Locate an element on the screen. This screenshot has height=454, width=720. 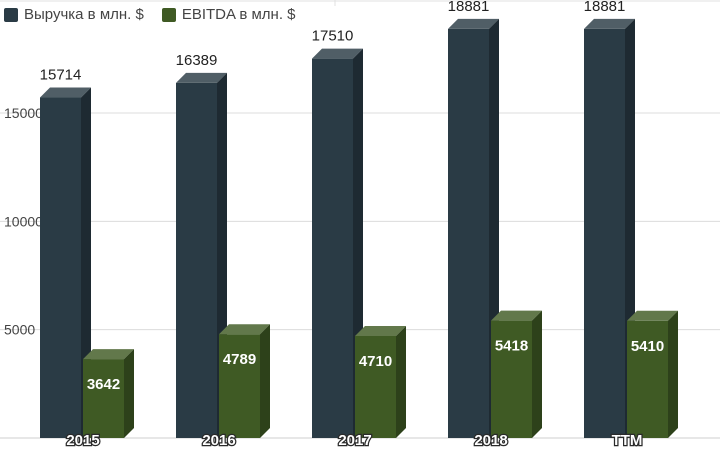
legend-swatch-ebitda is located at coordinates (168, 14).